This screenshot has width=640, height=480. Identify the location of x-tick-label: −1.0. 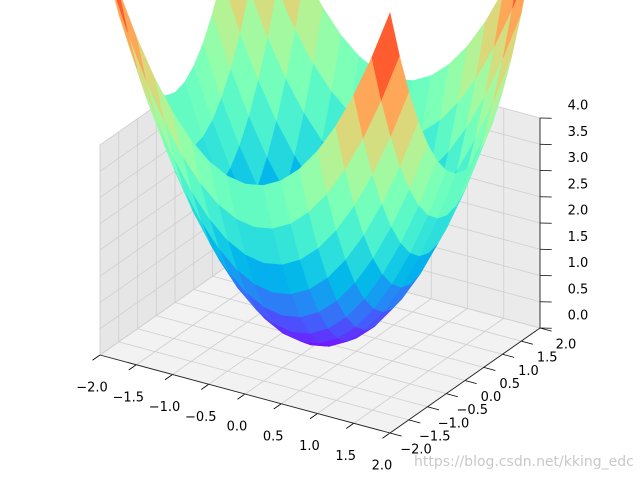
(165, 407).